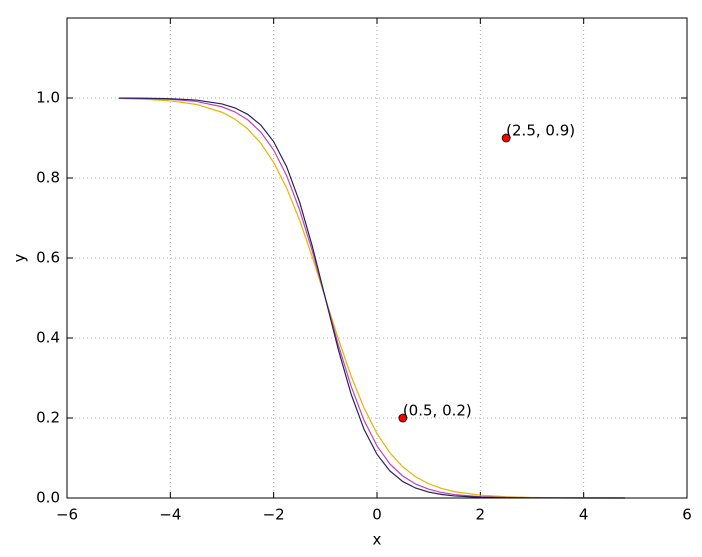  Describe the element at coordinates (274, 515) in the screenshot. I see `x-tick-label: −2` at that location.